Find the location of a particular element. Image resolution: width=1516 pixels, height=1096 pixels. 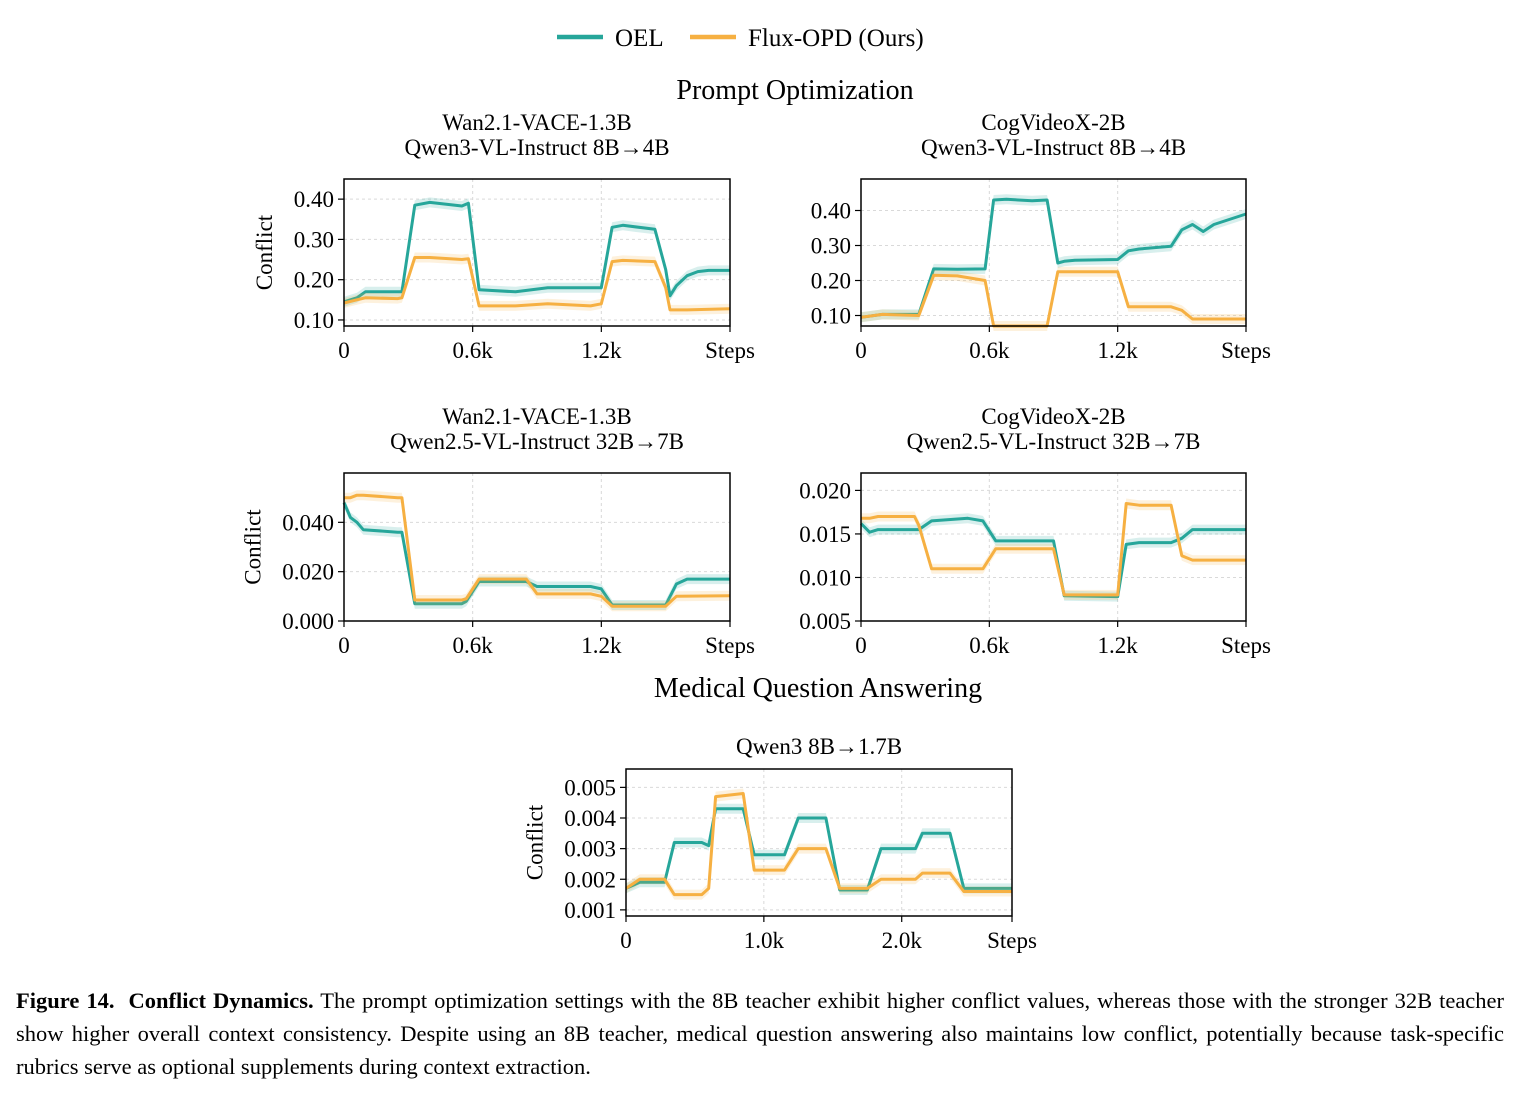

y-tick-label: 0.004 is located at coordinates (590, 818).